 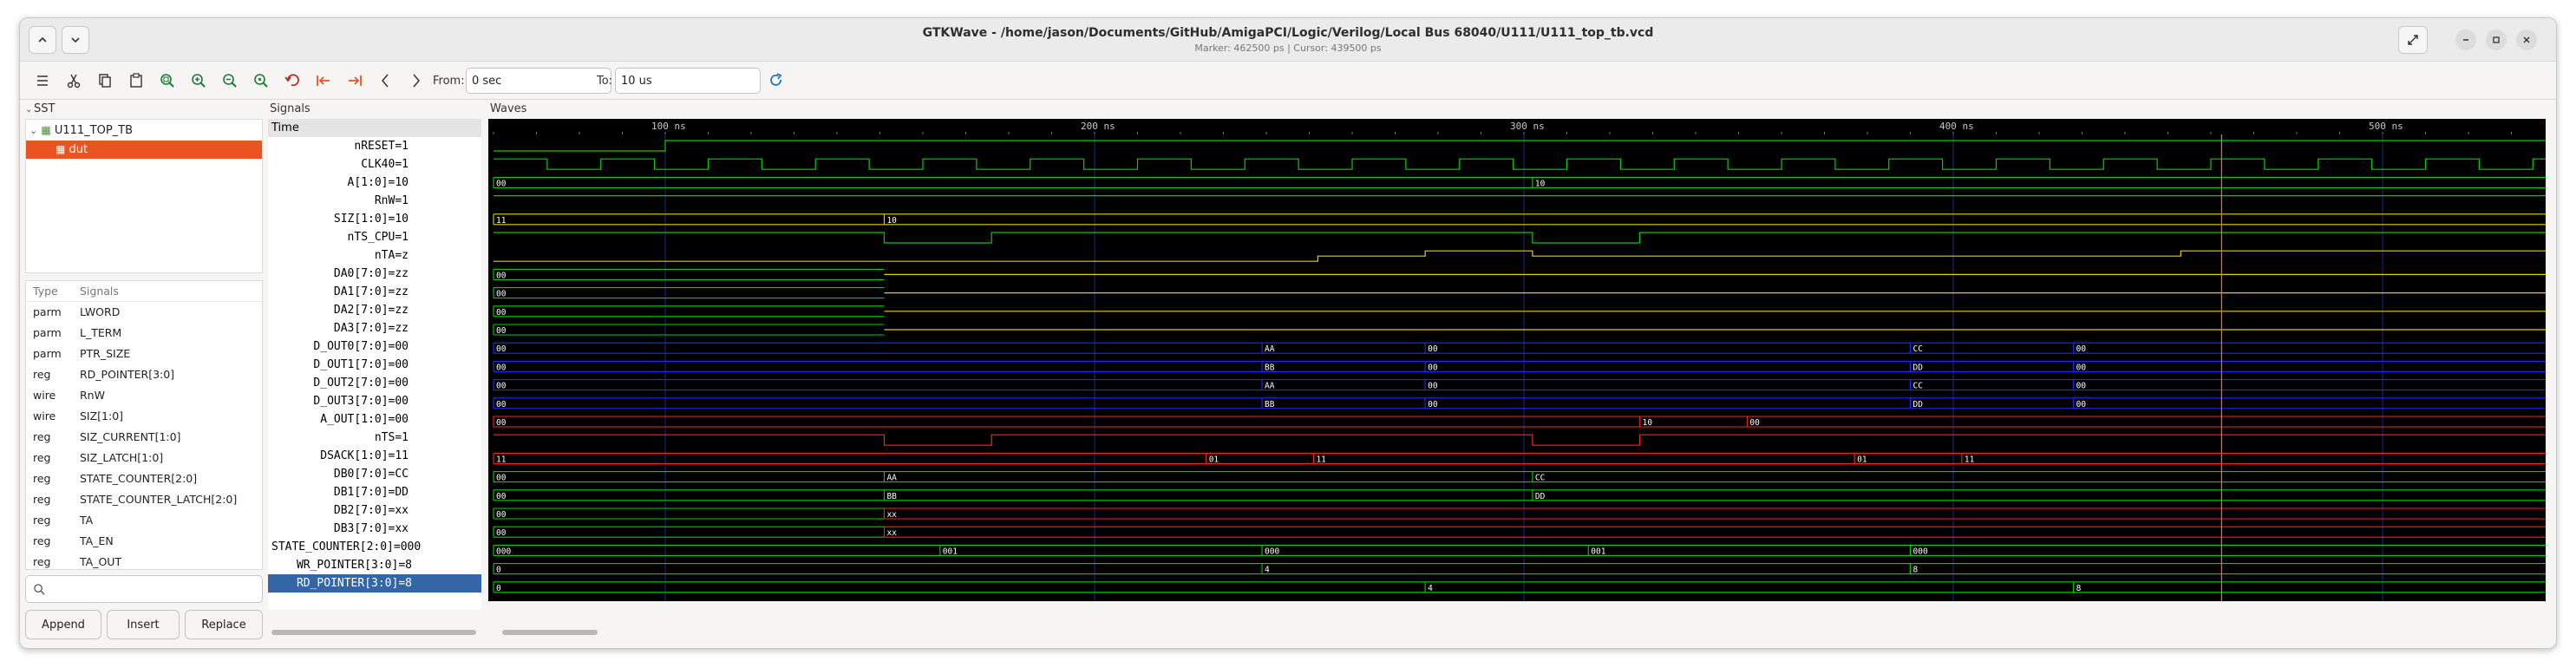 I want to click on signal-list-row: reg TA, so click(x=144, y=520).